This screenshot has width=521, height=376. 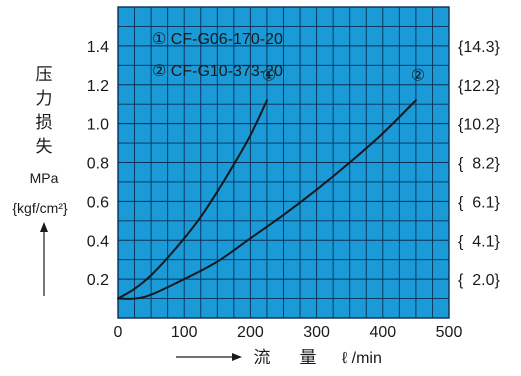 What do you see at coordinates (44, 123) in the screenshot?
I see `y-label-char-3: 损` at bounding box center [44, 123].